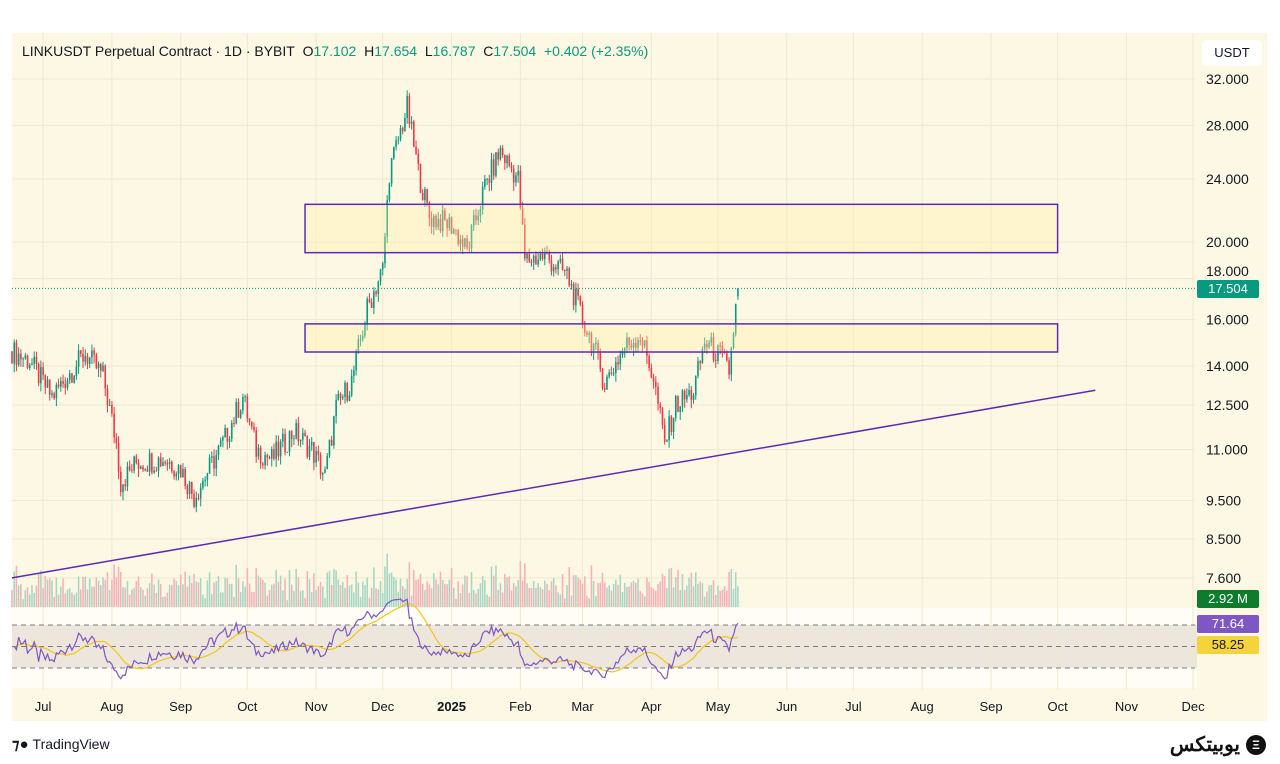  What do you see at coordinates (1232, 53) in the screenshot?
I see `currency-button: USDT` at bounding box center [1232, 53].